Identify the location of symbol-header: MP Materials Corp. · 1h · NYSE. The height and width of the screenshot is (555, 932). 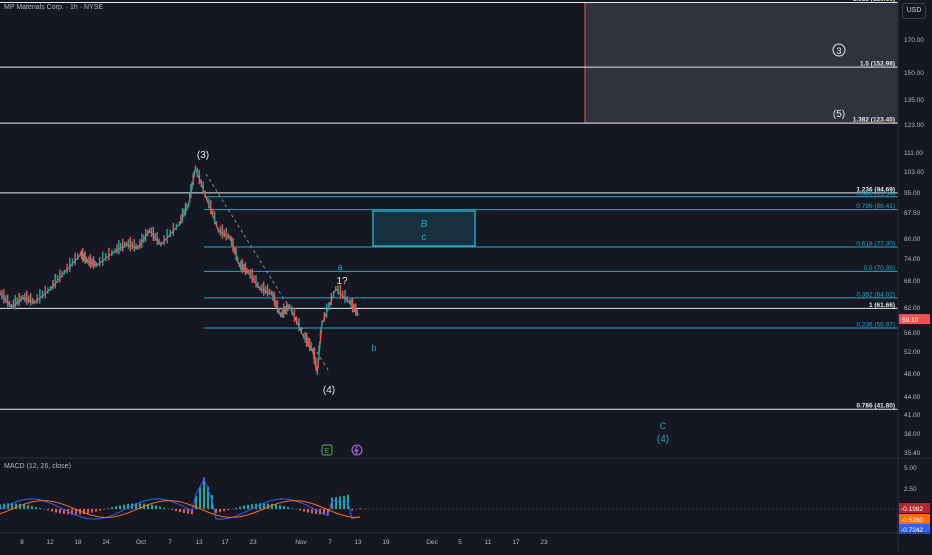
(54, 7).